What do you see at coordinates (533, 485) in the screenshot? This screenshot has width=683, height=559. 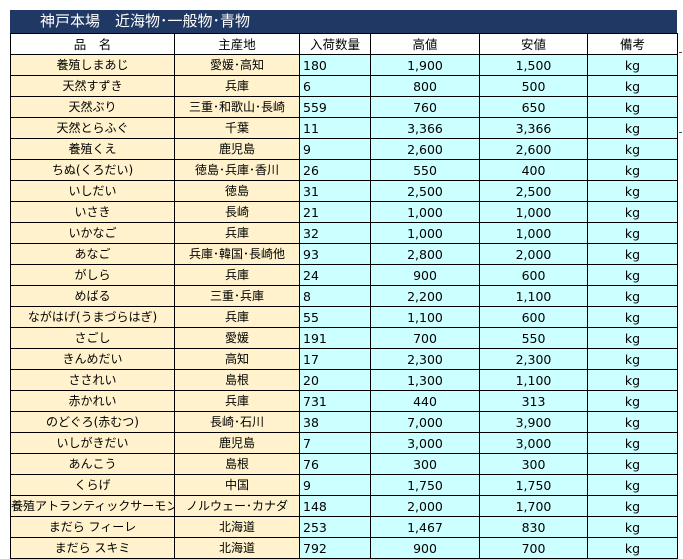 I see `cell-low-price: 1,750` at bounding box center [533, 485].